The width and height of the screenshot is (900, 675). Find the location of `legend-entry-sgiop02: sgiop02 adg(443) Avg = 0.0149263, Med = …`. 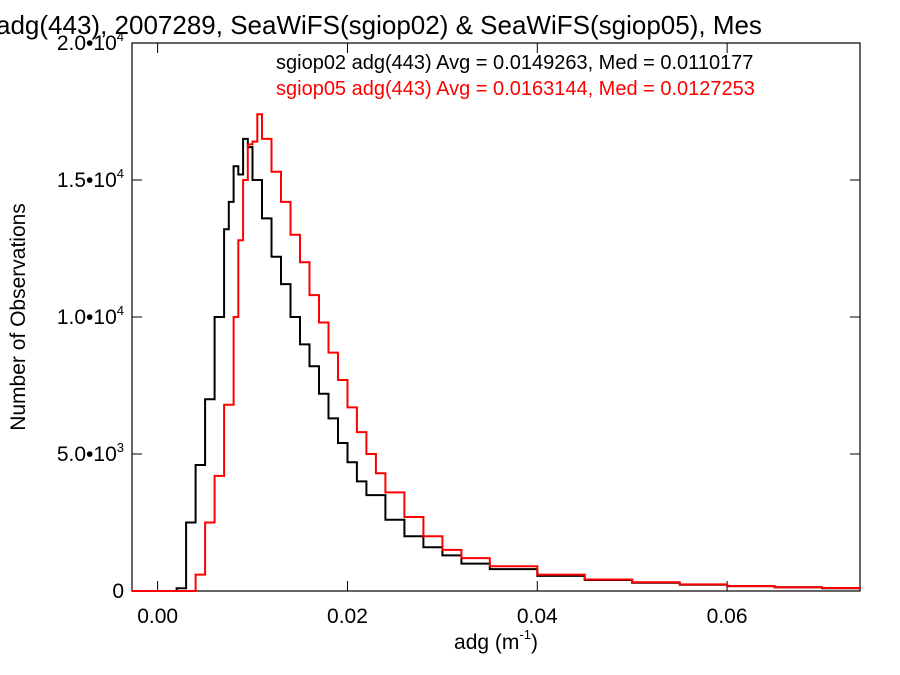

legend-entry-sgiop02: sgiop02 adg(443) Avg = 0.0149263, Med = … is located at coordinates (514, 63).